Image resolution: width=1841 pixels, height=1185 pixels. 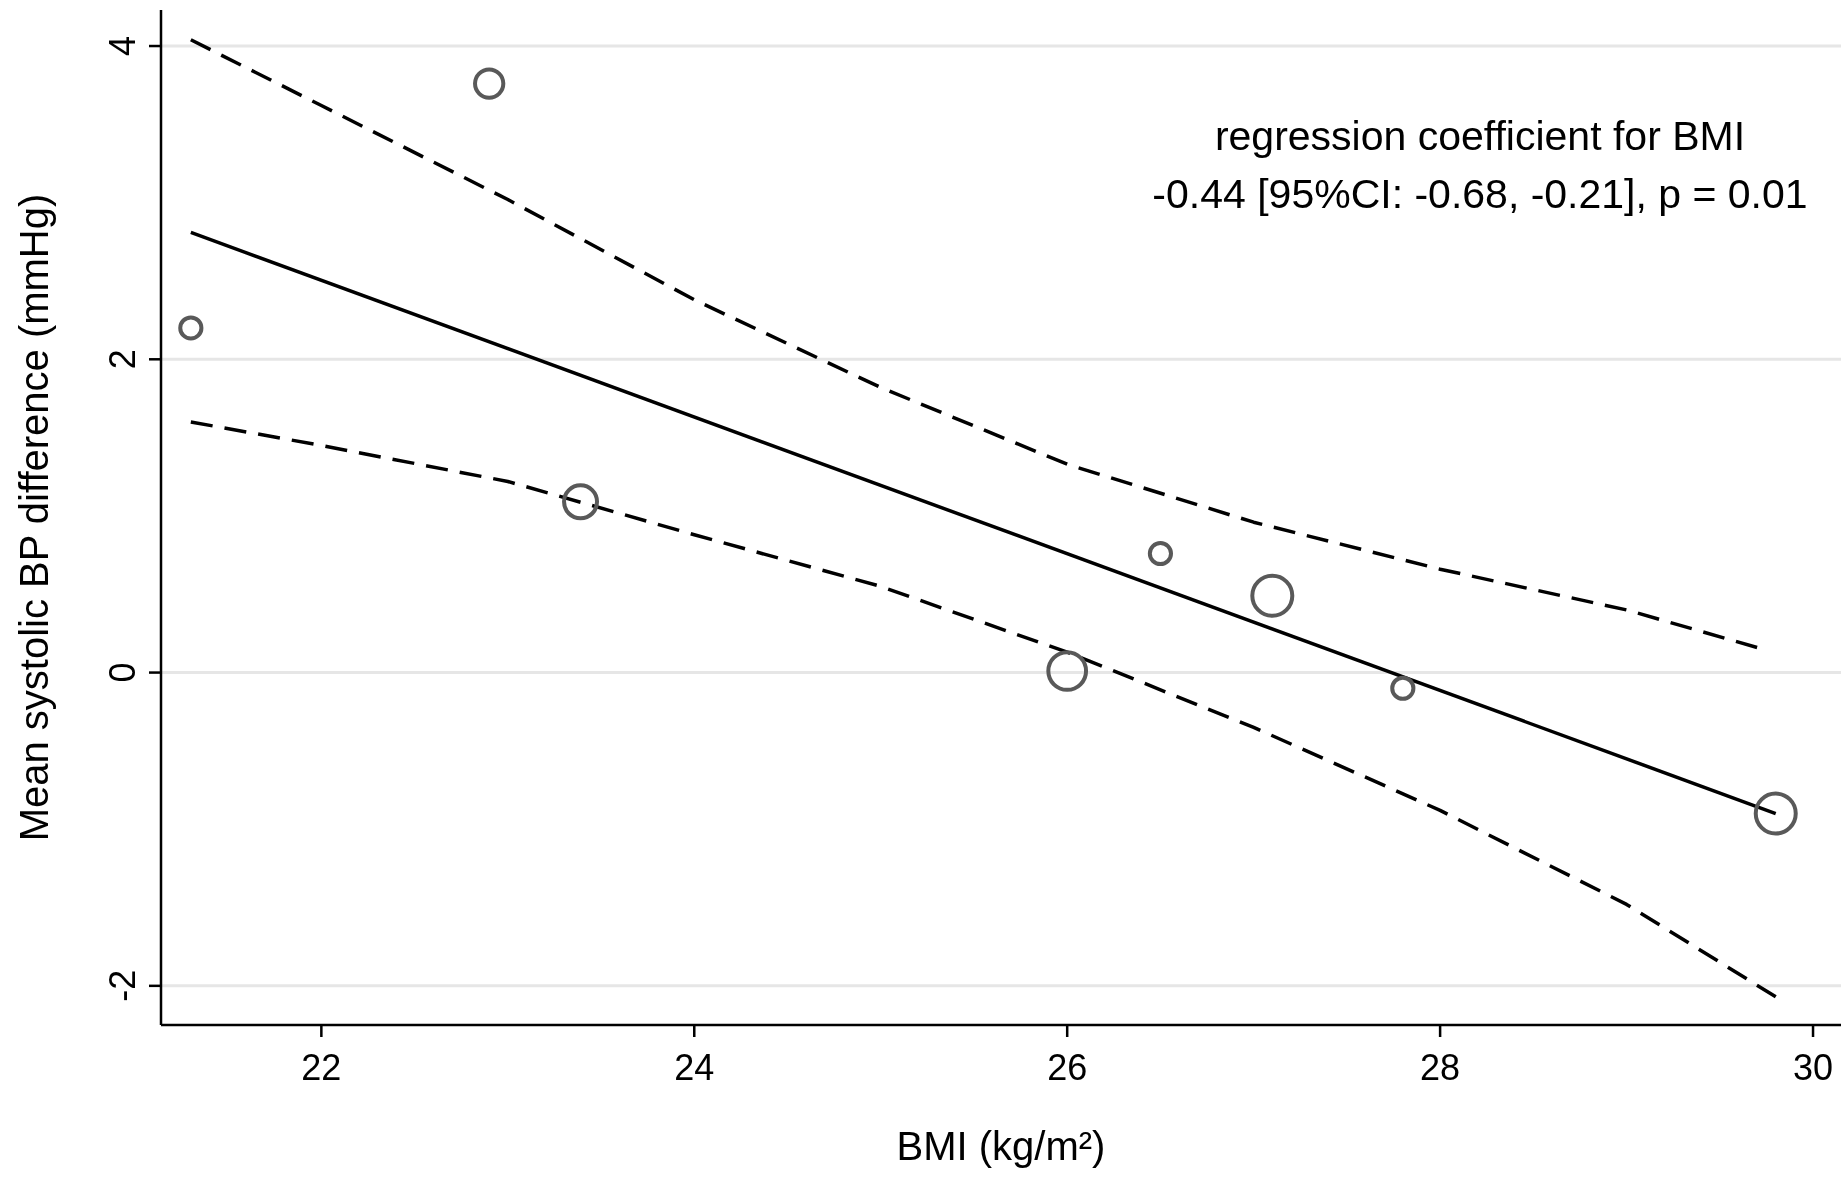 What do you see at coordinates (1440, 1067) in the screenshot?
I see `x-tick-label: 28` at bounding box center [1440, 1067].